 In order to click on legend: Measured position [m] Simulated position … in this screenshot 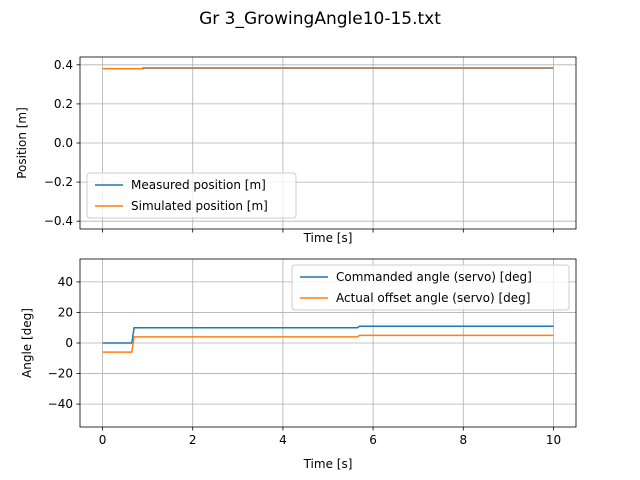, I will do `click(191, 195)`.